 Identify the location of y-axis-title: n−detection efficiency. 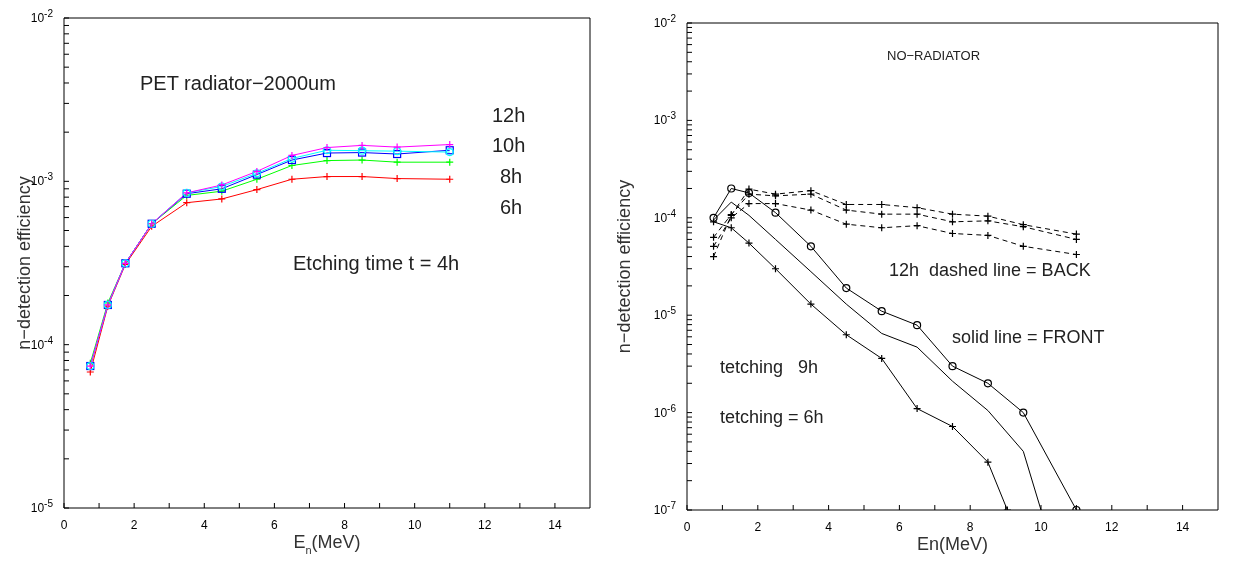
(624, 266).